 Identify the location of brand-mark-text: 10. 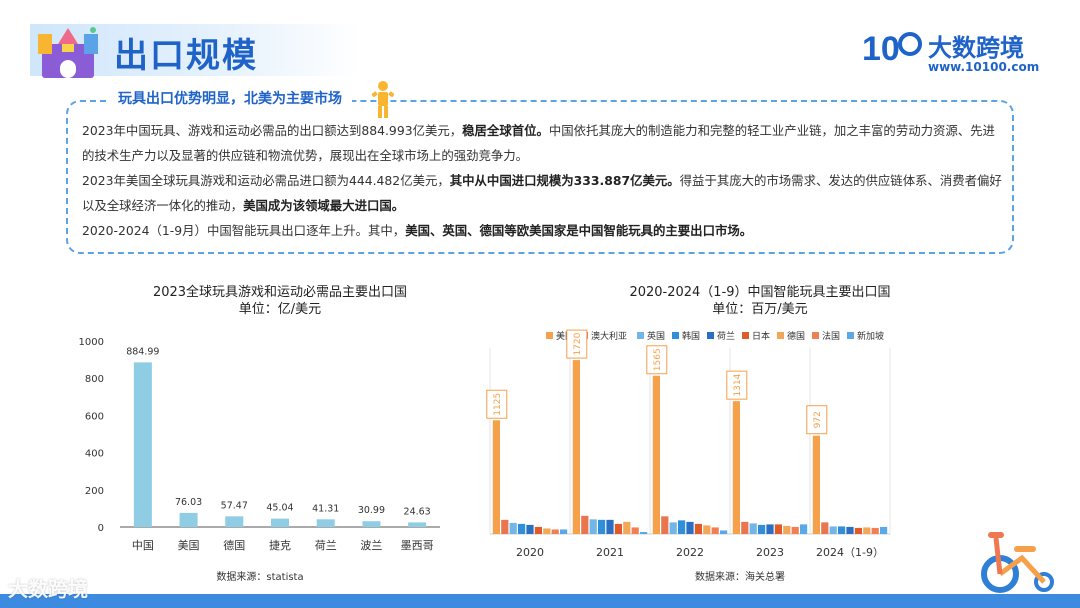
(881, 49).